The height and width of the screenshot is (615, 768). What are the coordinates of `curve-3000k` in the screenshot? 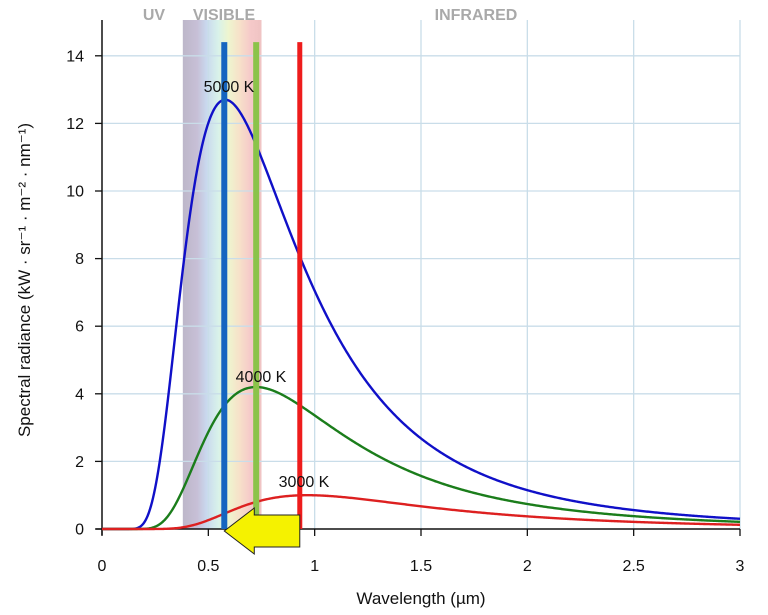 It's located at (421, 512).